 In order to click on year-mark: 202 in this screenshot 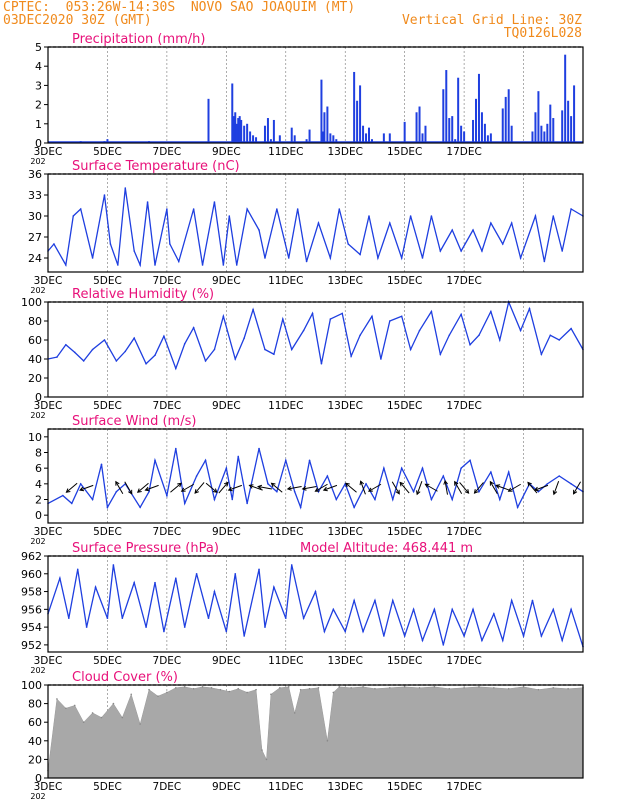, I will do `click(37, 541)`.